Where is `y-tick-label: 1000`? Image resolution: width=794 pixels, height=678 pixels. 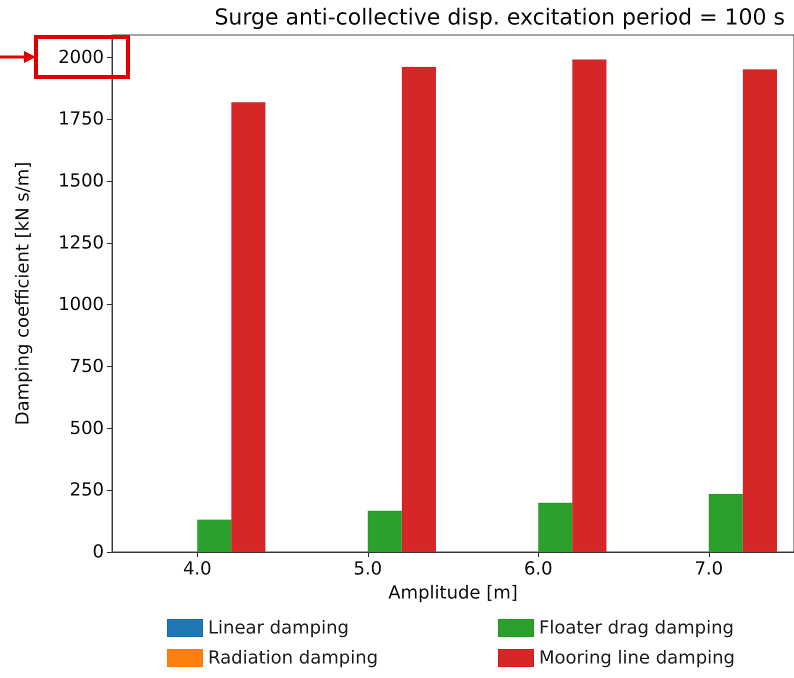
y-tick-label: 1000 is located at coordinates (81, 305).